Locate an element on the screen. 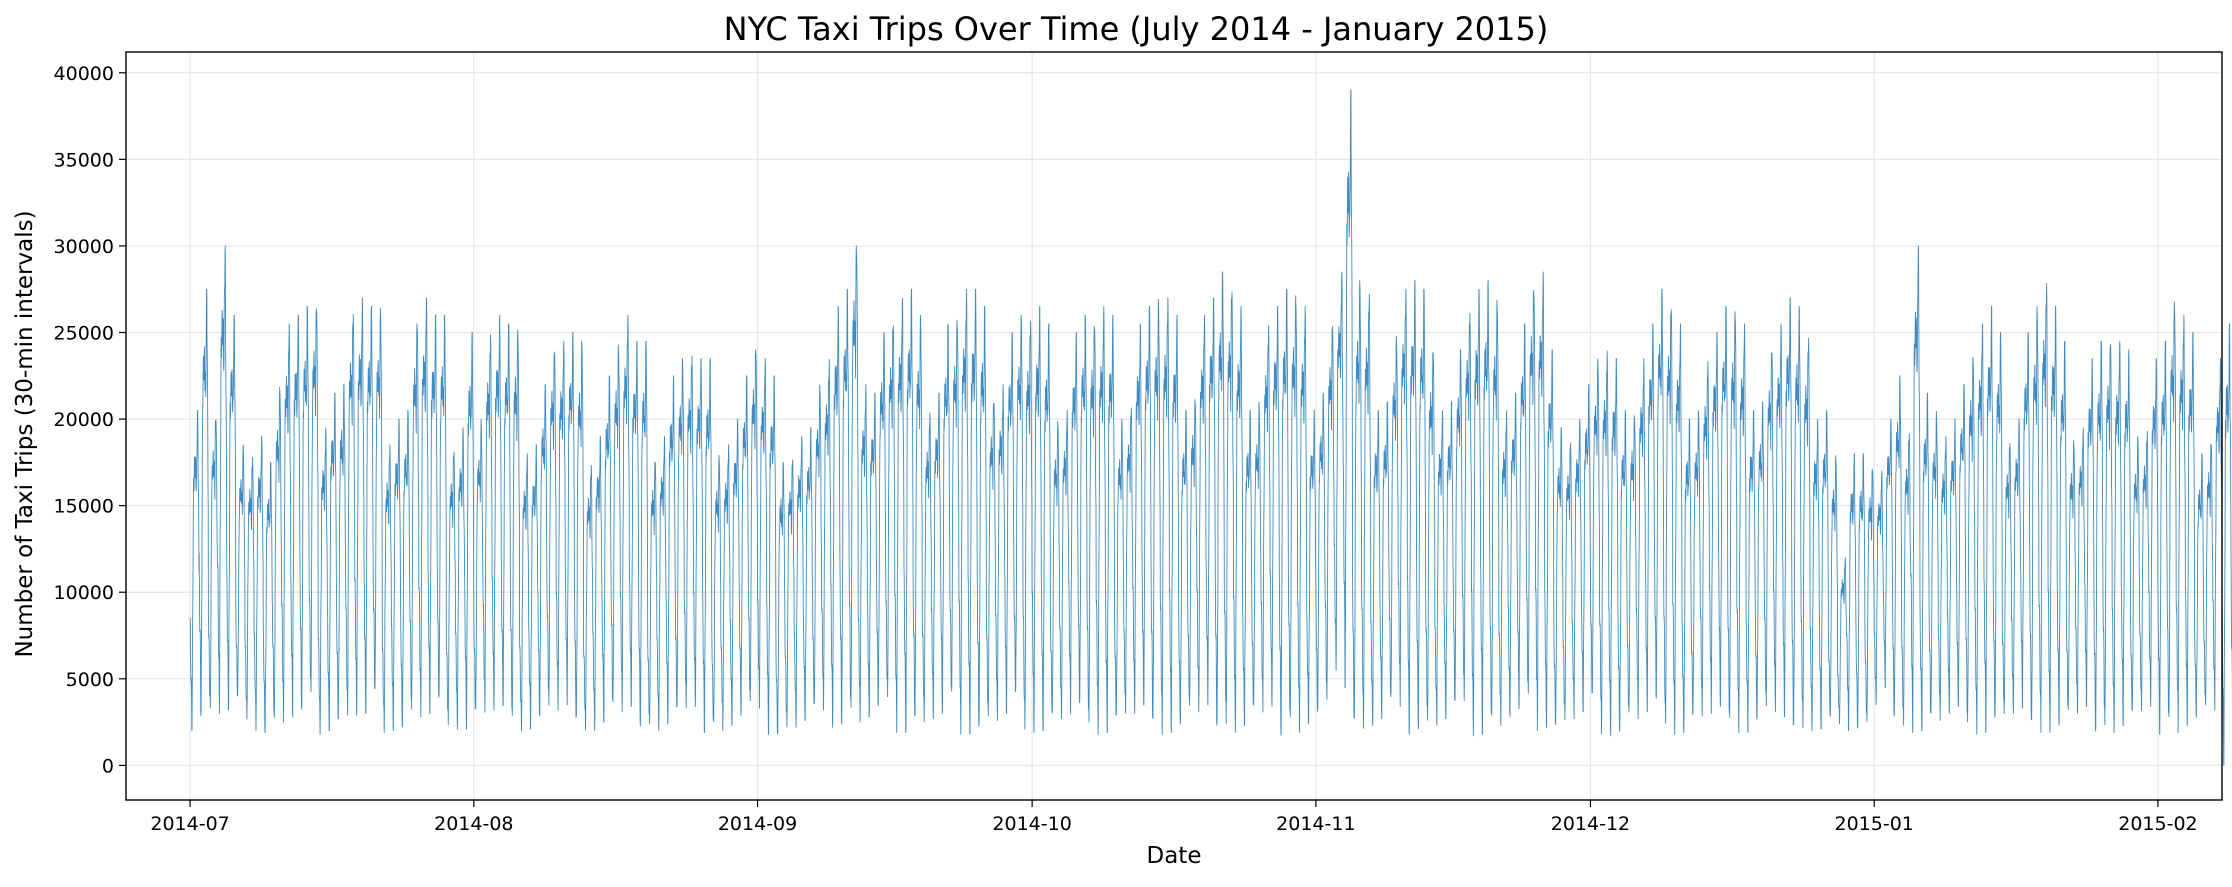 The image size is (2232, 887). y-tick-label: 35000 is located at coordinates (84, 160).